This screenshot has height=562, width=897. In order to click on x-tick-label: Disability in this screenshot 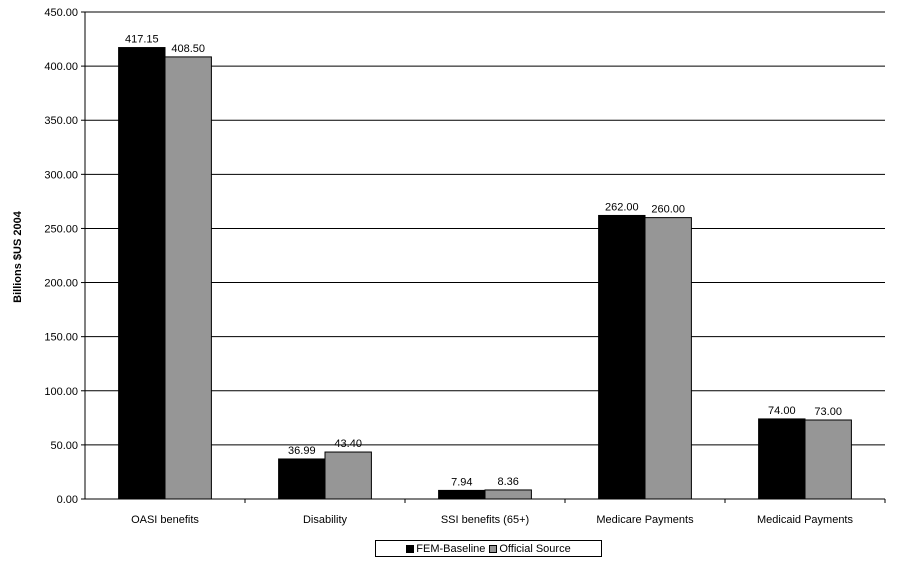, I will do `click(325, 520)`.